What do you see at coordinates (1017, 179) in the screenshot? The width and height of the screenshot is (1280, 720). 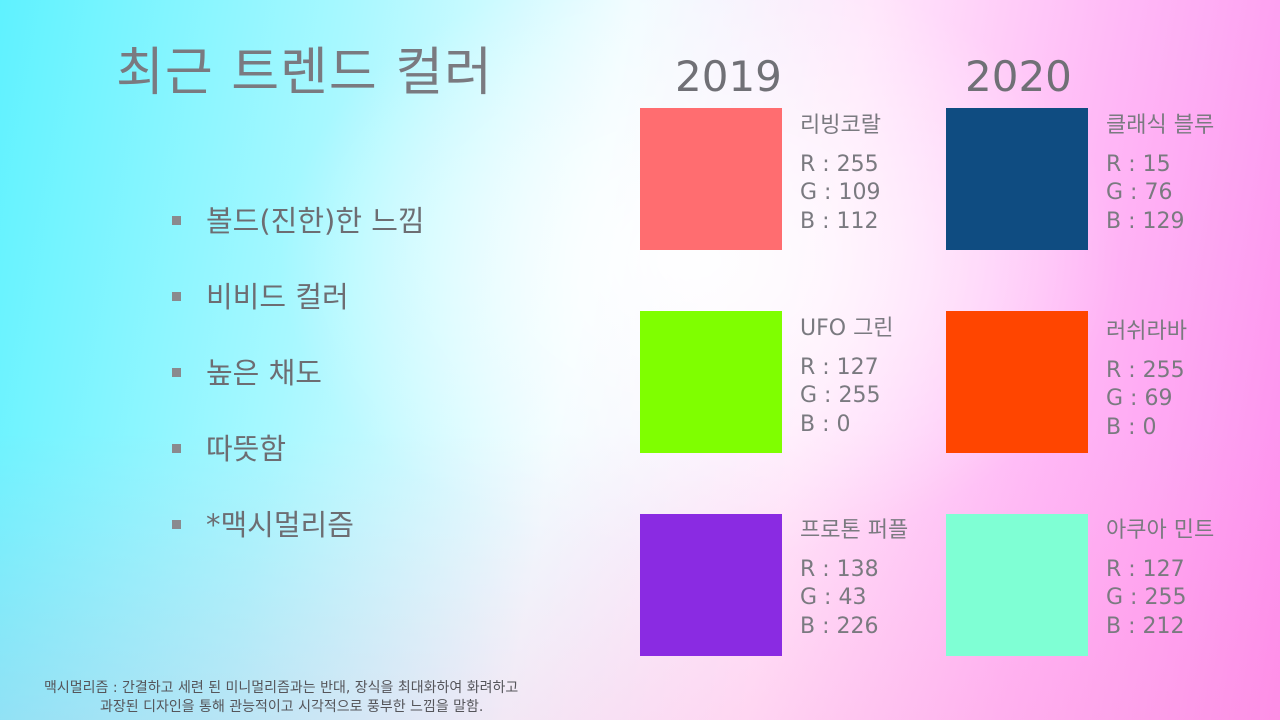 I see `swatch-classic-blue` at bounding box center [1017, 179].